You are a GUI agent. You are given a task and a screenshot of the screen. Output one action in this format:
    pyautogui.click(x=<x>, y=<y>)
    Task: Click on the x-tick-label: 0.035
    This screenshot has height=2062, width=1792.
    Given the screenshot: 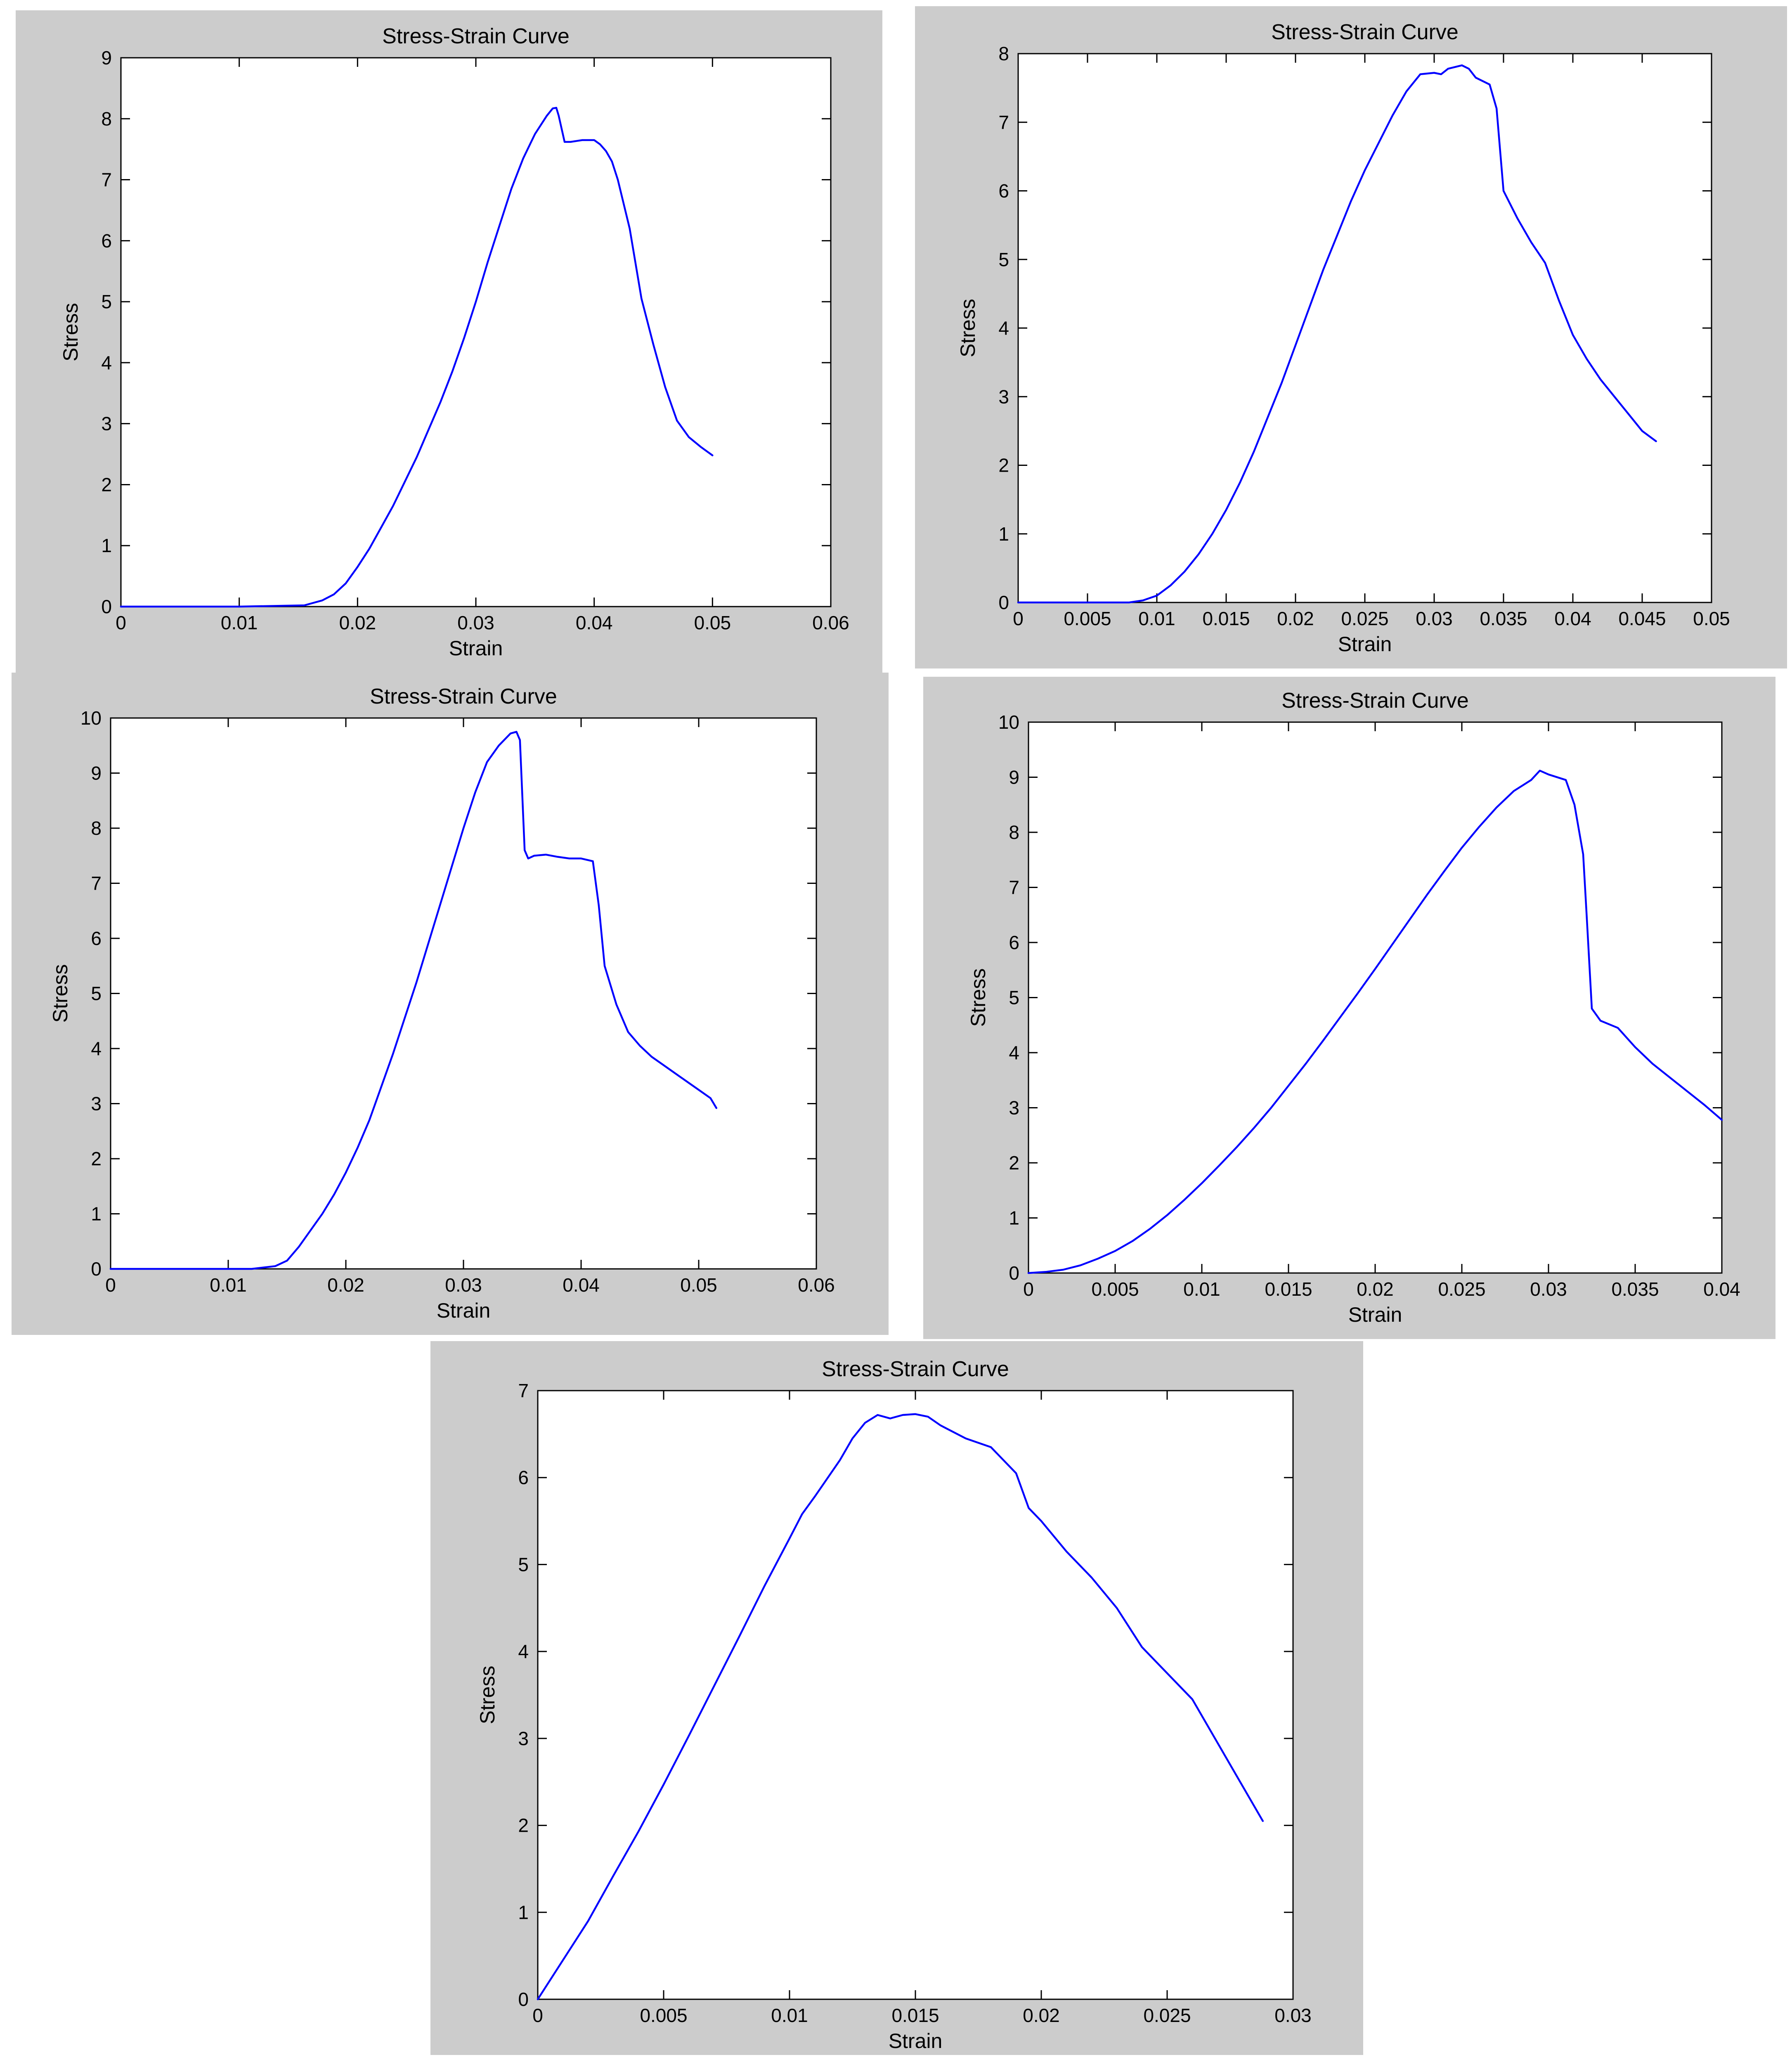 What is the action you would take?
    pyautogui.click(x=1635, y=1289)
    